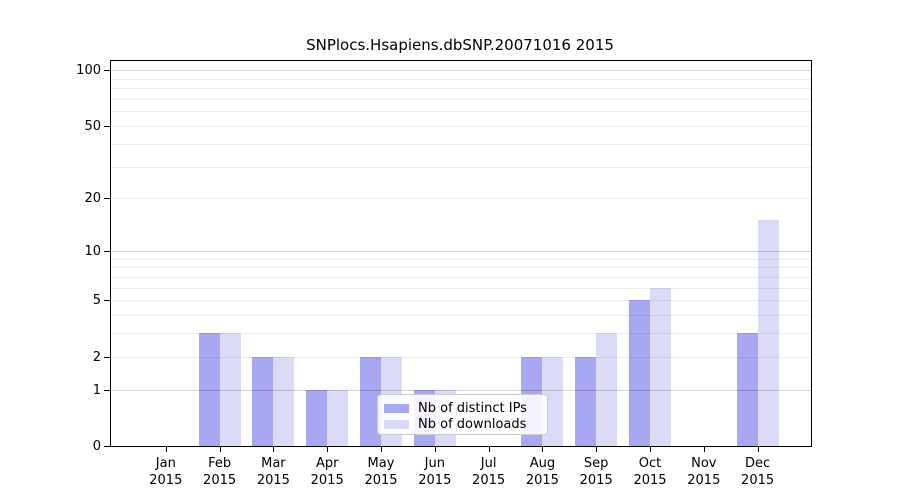 This screenshot has height=500, width=900. What do you see at coordinates (370, 401) in the screenshot?
I see `bar-nb-of-distinct-ips-may` at bounding box center [370, 401].